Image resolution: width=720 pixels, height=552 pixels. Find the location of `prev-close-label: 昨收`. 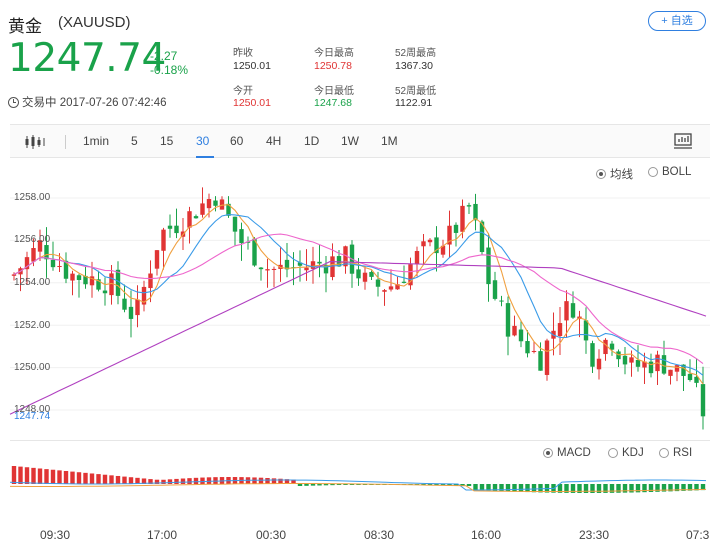

prev-close-label: 昨收 is located at coordinates (243, 53).